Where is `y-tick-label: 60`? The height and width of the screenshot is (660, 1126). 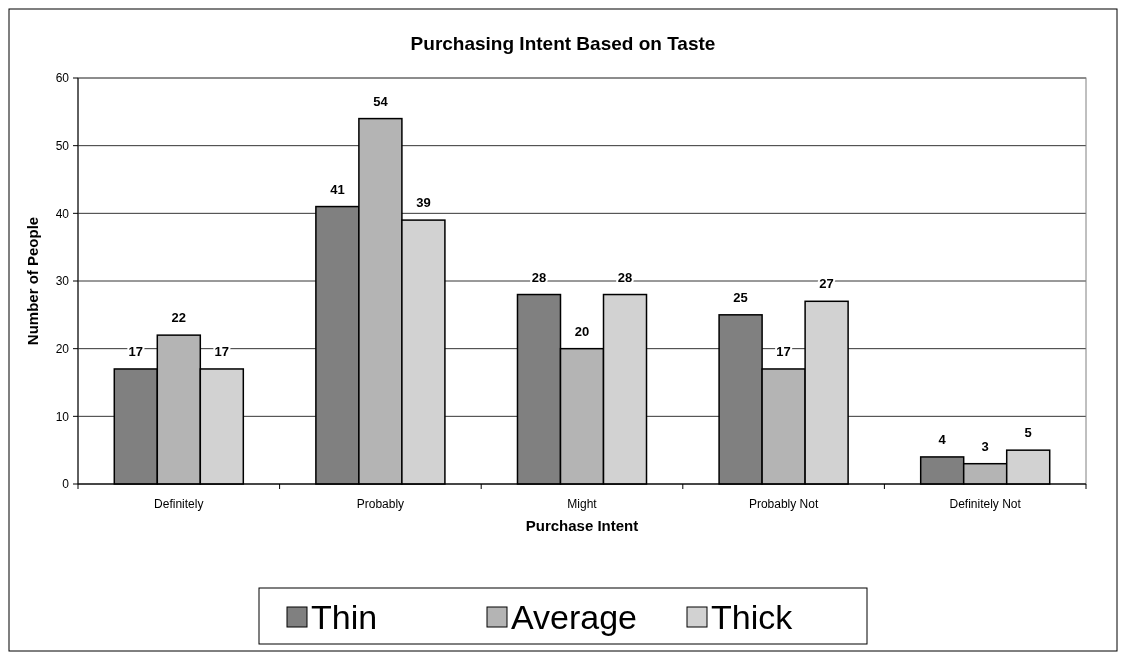 y-tick-label: 60 is located at coordinates (62, 78).